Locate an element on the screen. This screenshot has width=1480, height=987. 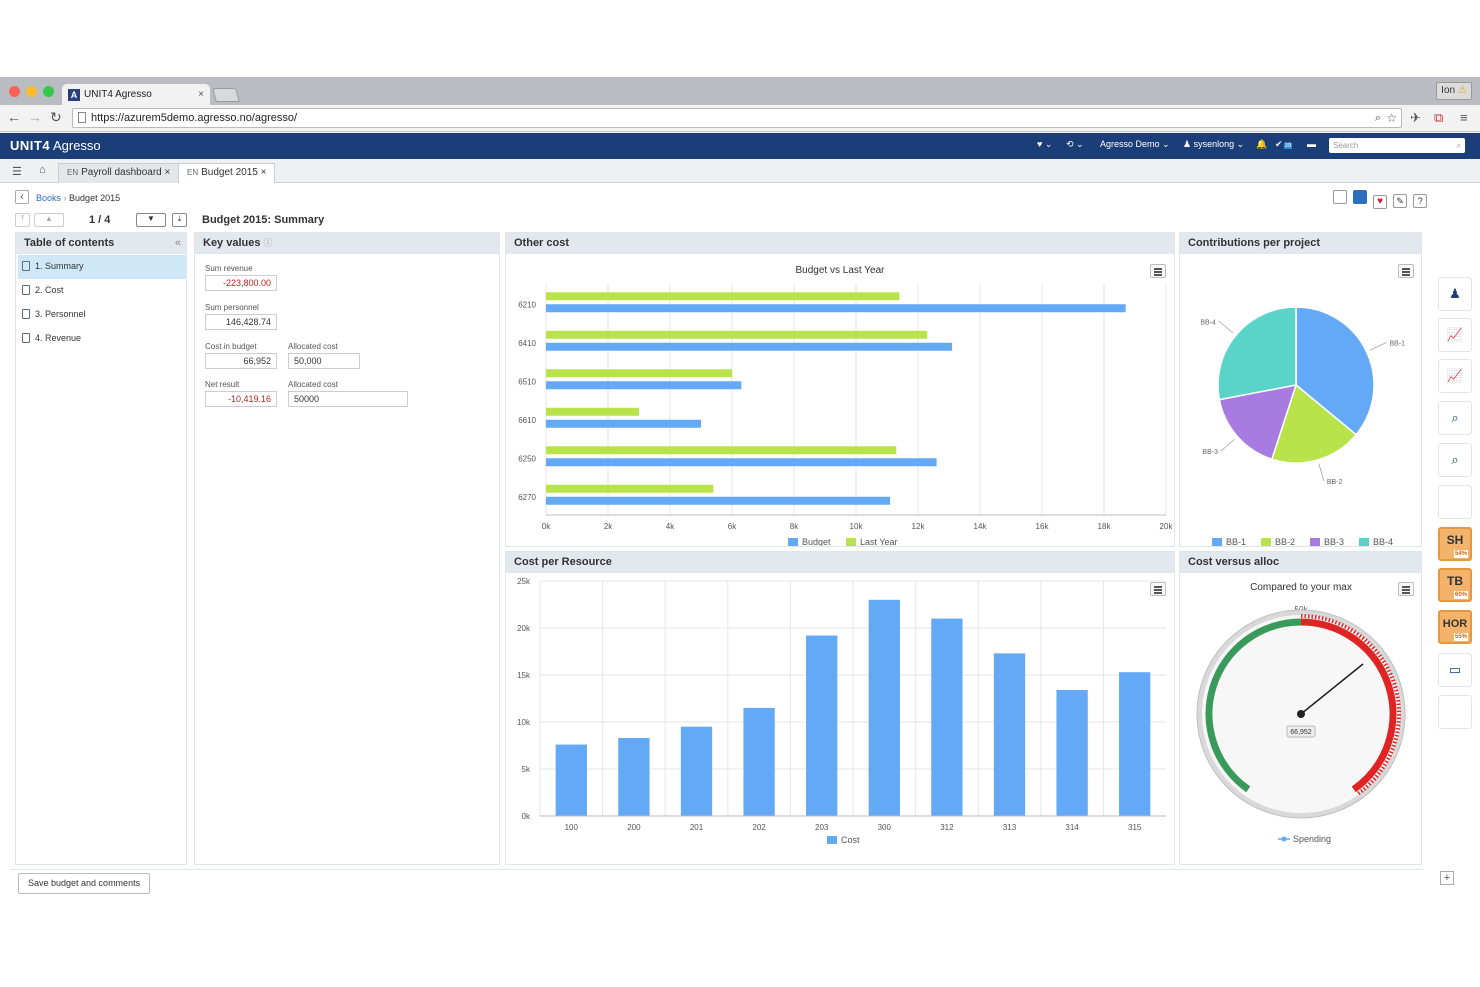
tasks-button: ✔ 39 is located at coordinates (1284, 144).